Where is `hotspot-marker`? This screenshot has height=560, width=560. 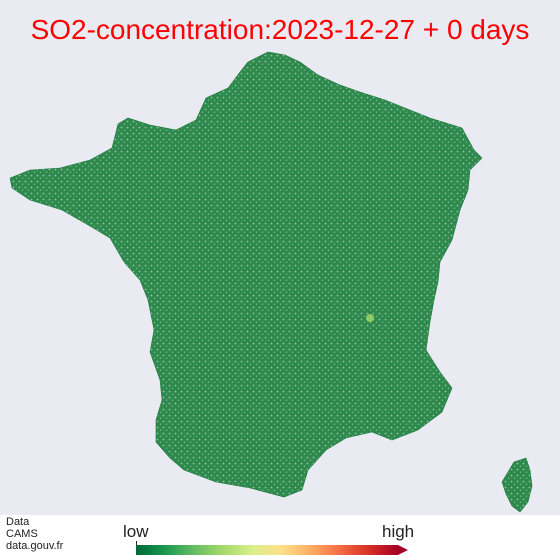 hotspot-marker is located at coordinates (370, 318).